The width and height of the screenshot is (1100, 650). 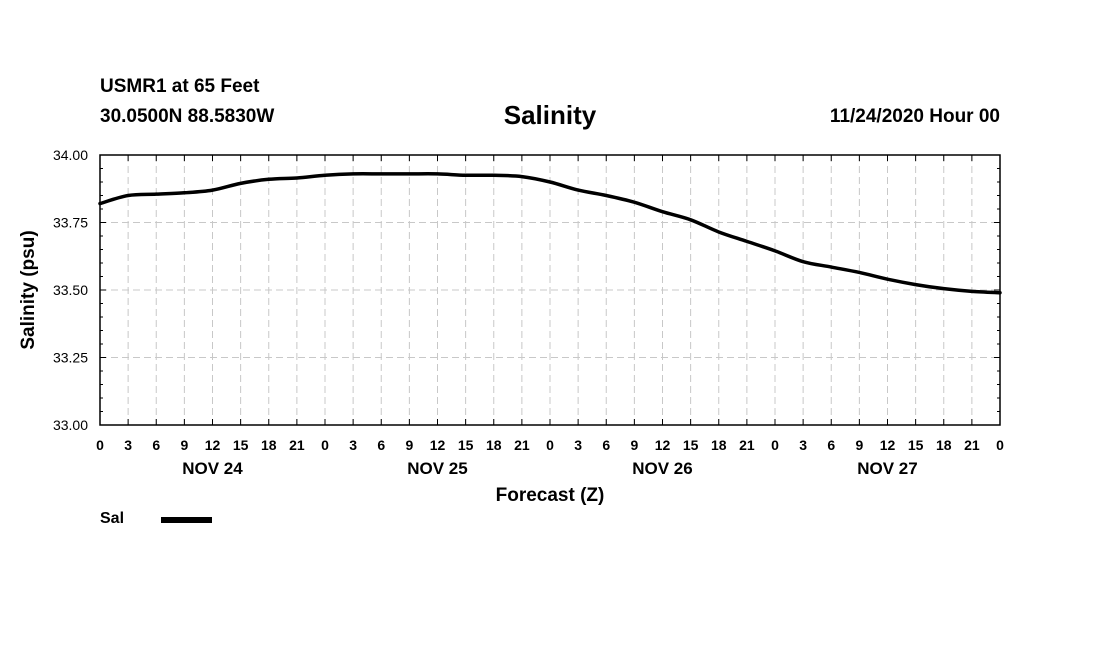 What do you see at coordinates (437, 468) in the screenshot?
I see `day-label: NOV 25` at bounding box center [437, 468].